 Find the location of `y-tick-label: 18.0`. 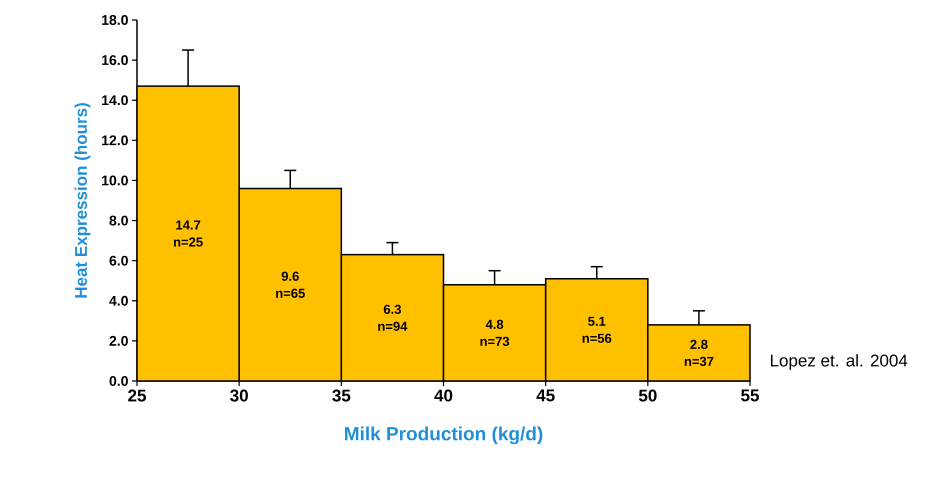

y-tick-label: 18.0 is located at coordinates (115, 20).